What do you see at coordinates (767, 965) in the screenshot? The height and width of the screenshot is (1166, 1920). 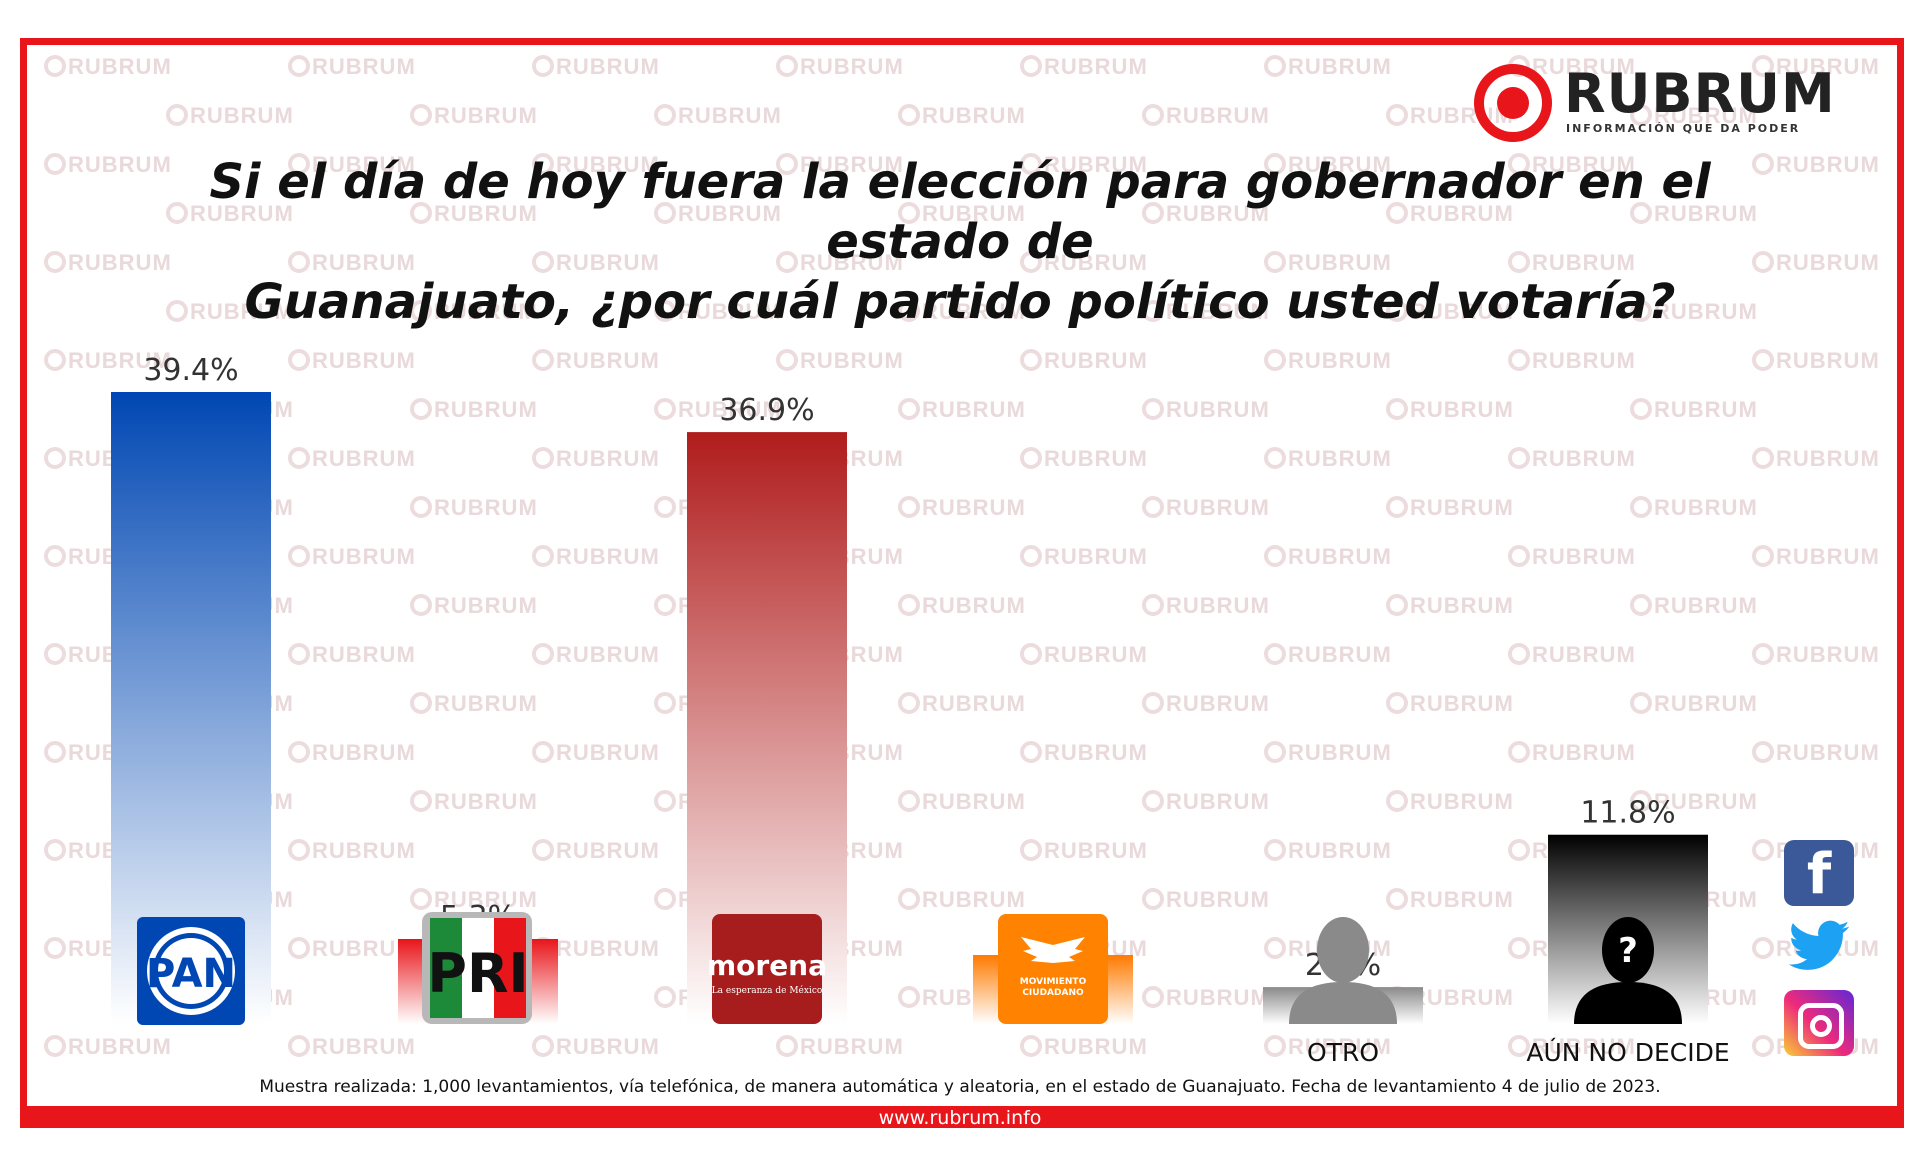 I see `morena-logo-text: morena` at bounding box center [767, 965].